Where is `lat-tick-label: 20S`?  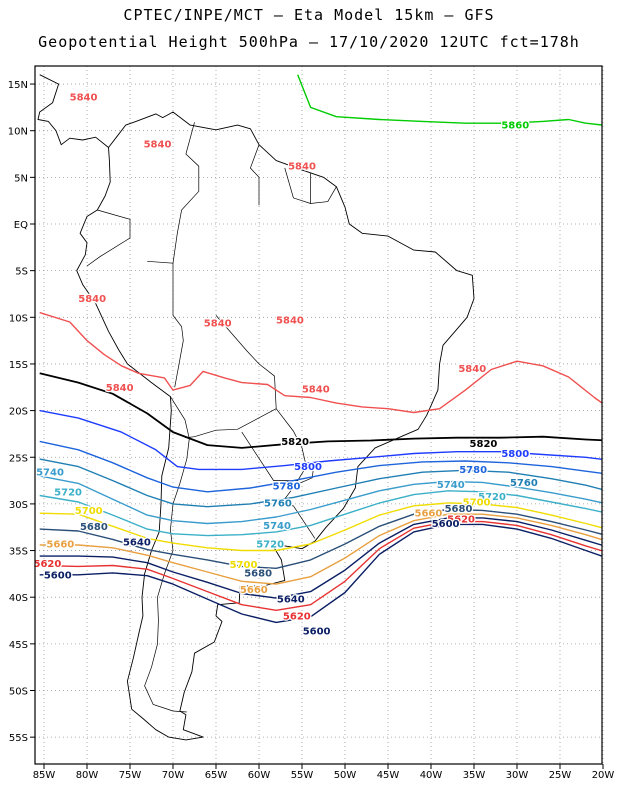 lat-tick-label: 20S is located at coordinates (18, 412).